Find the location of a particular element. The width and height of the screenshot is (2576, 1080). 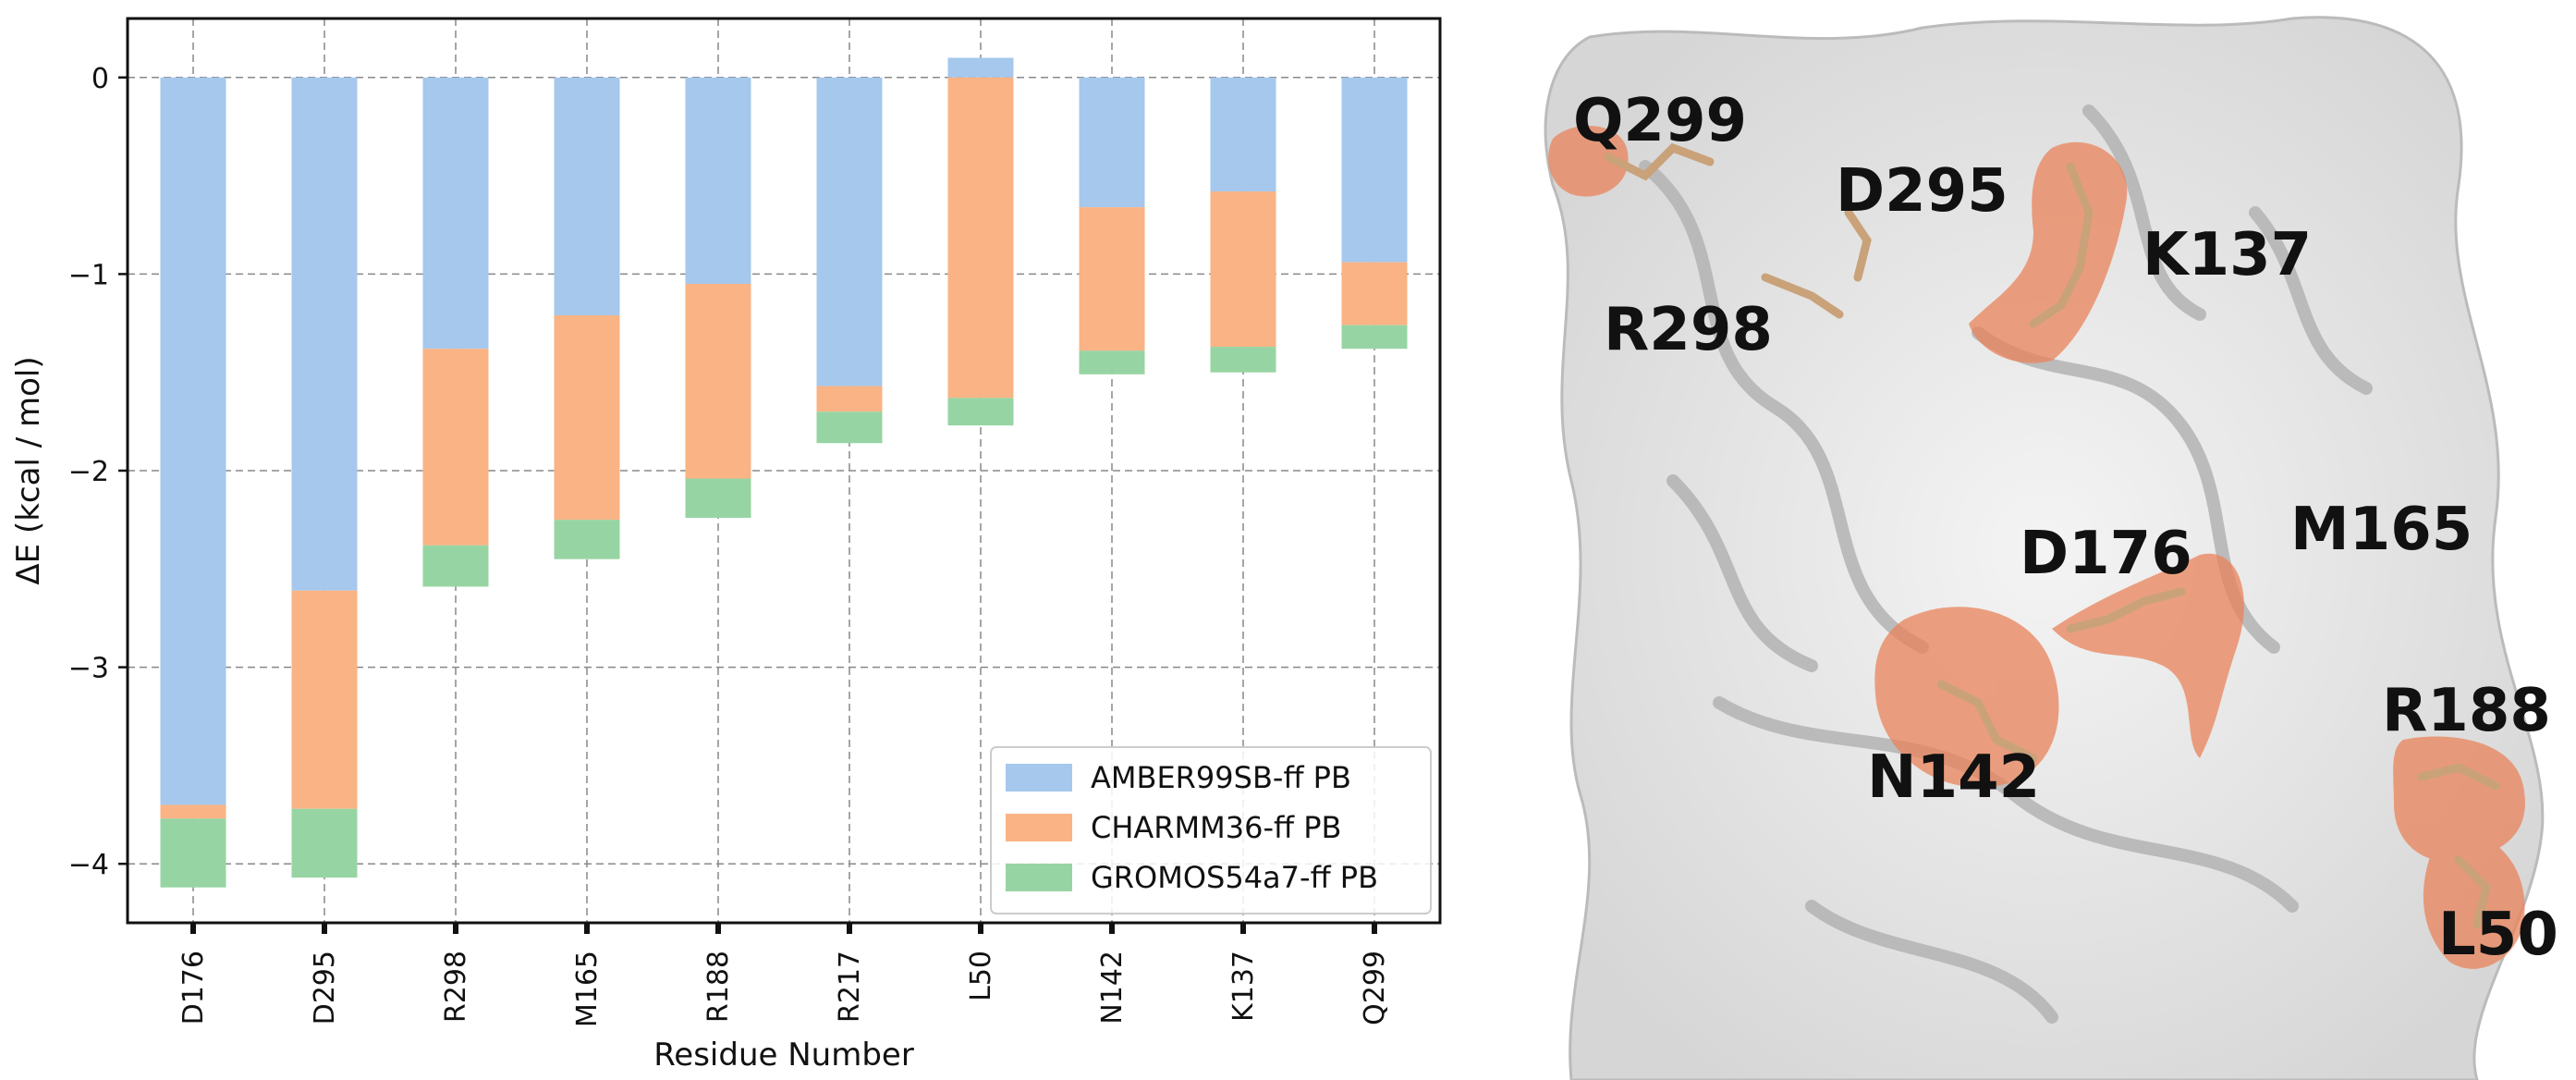

highlight-m165 is located at coordinates (2148, 656).